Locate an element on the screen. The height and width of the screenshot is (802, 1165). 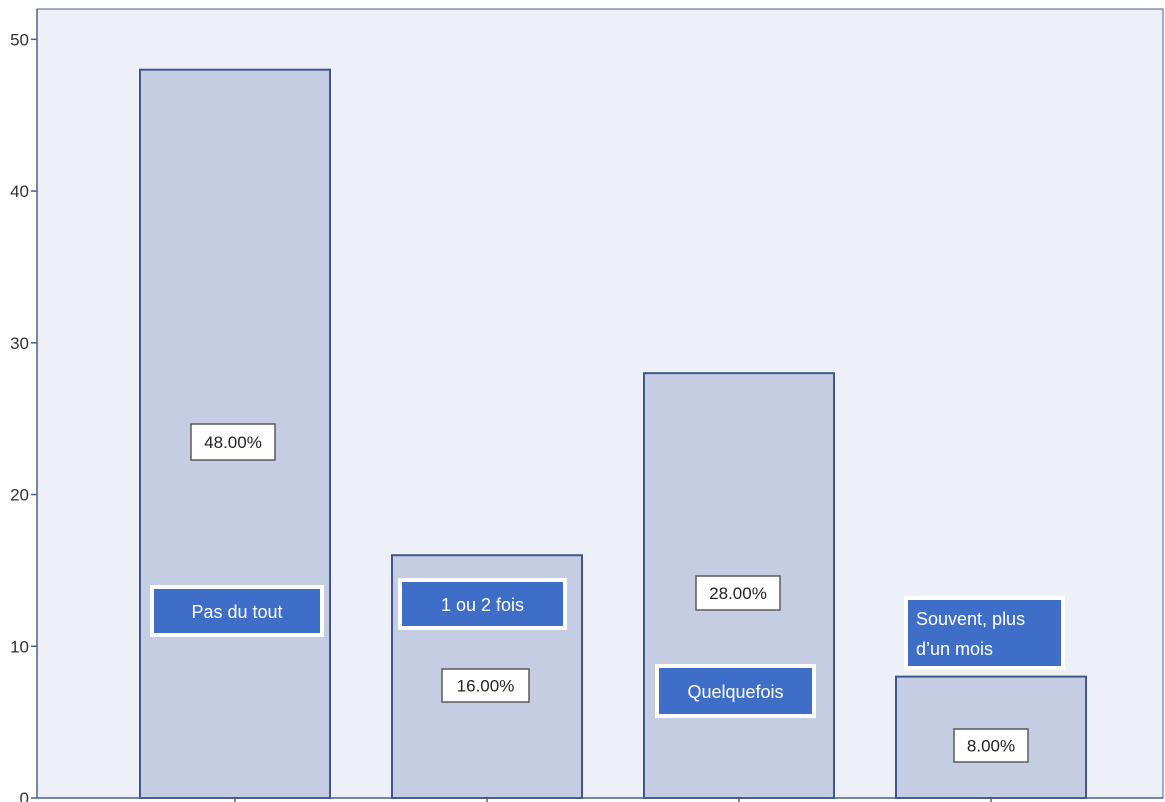
data-label: 8.00% is located at coordinates (991, 746).